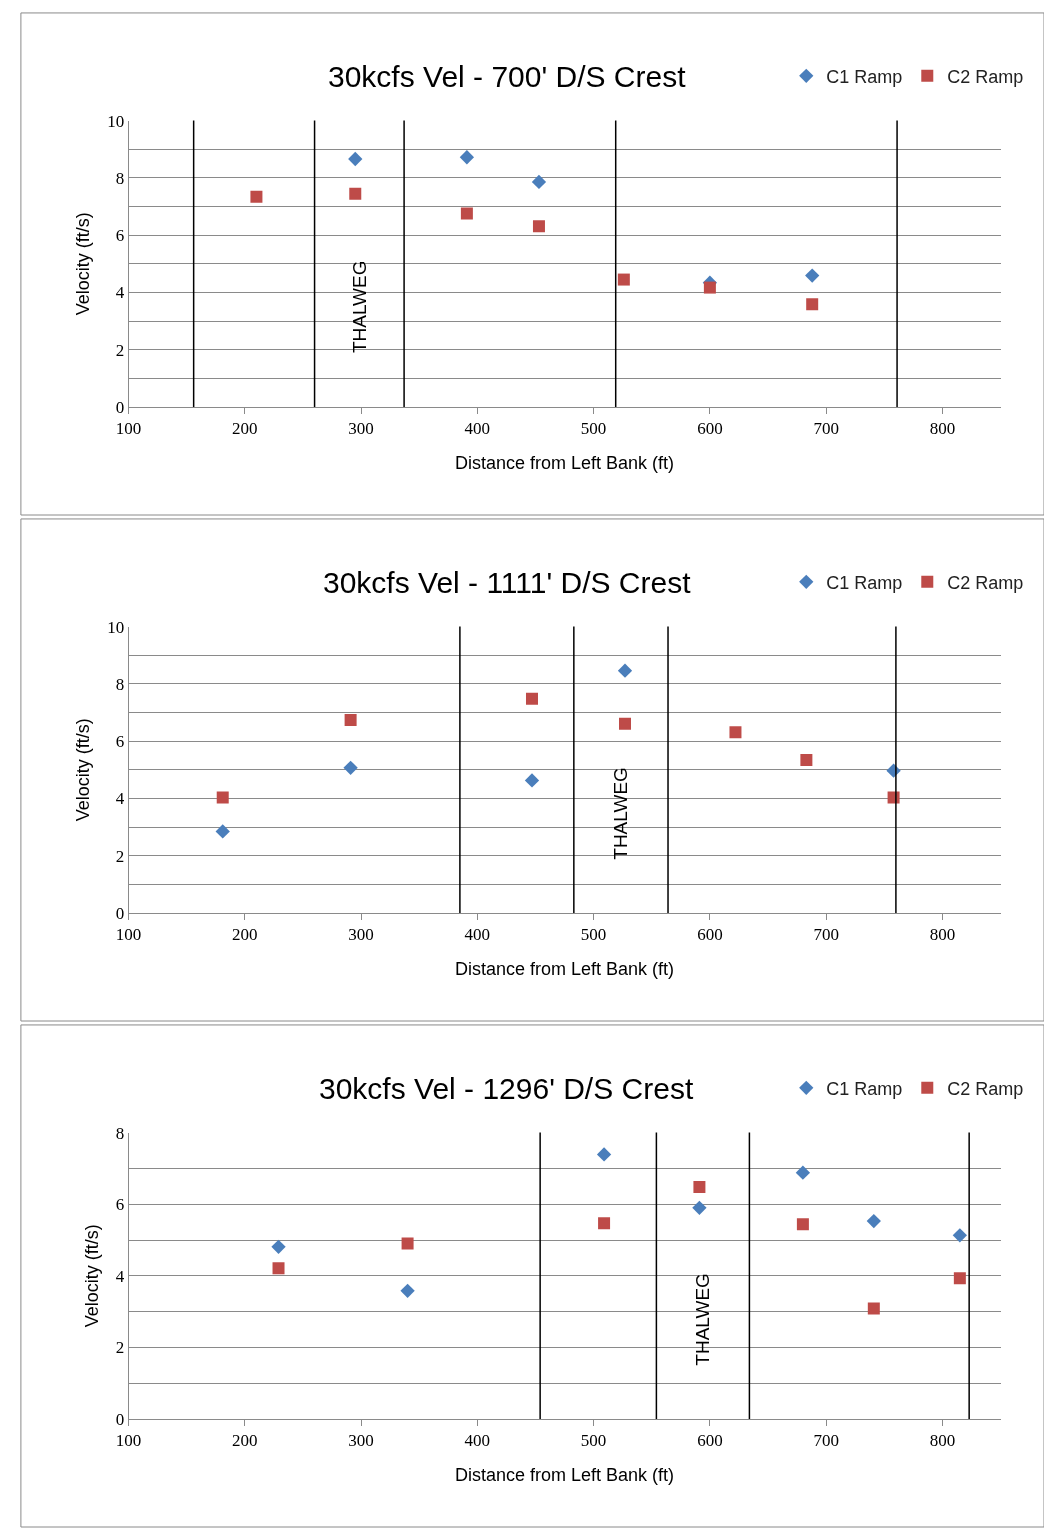 The image size is (1044, 1537). What do you see at coordinates (507, 582) in the screenshot?
I see `chart-title: 30kcfs Vel - 1111' D/S Crest` at bounding box center [507, 582].